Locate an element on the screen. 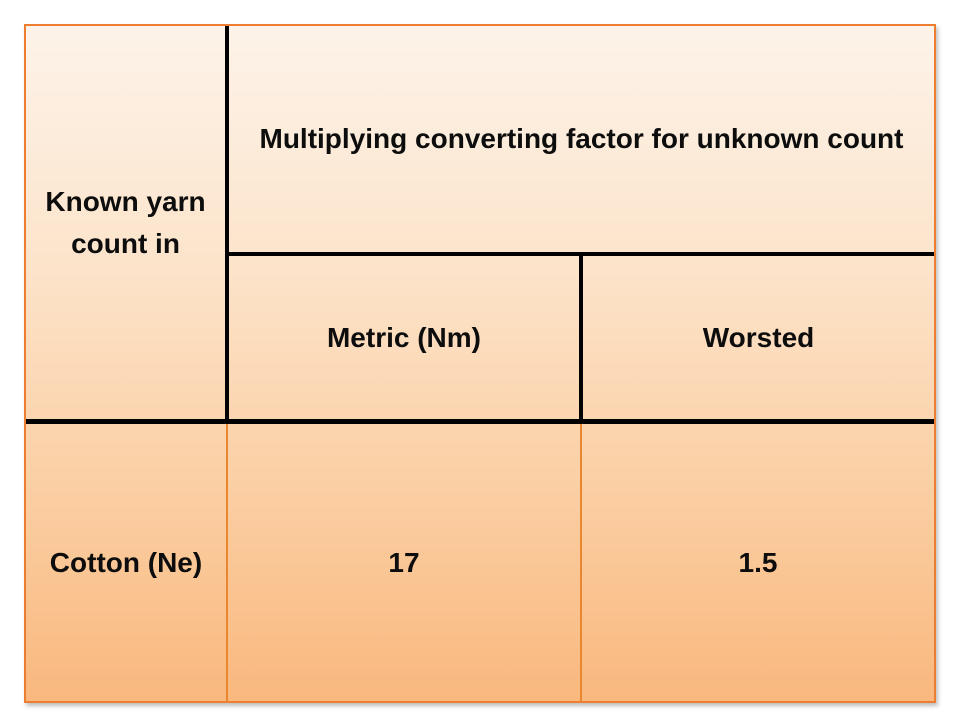 Image resolution: width=960 pixels, height=720 pixels. row-header-cotton-ne: Cotton (Ne) is located at coordinates (126, 562).